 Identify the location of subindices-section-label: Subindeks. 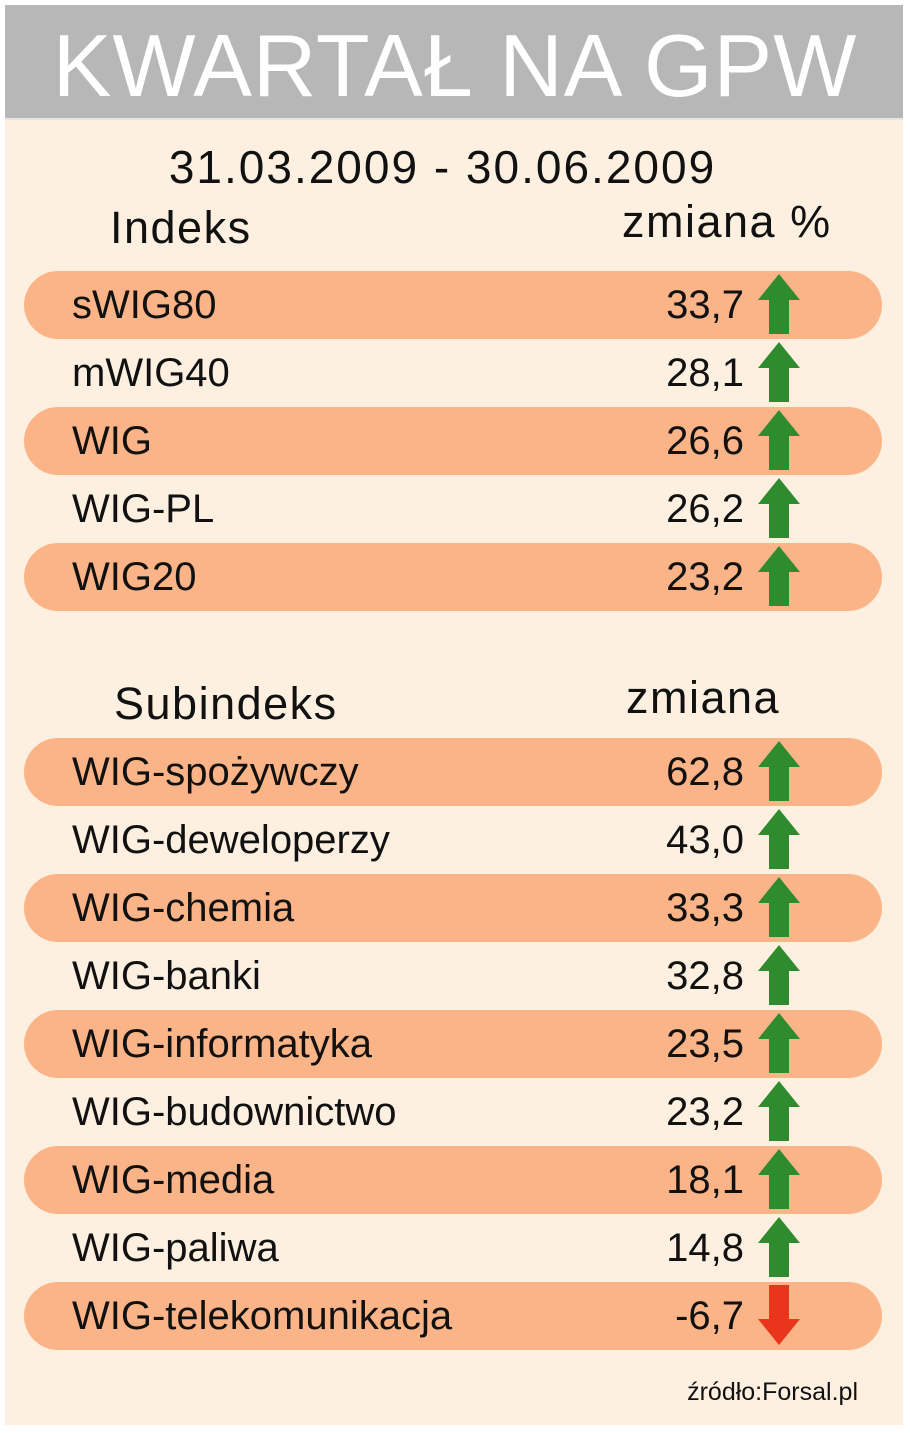
(226, 703).